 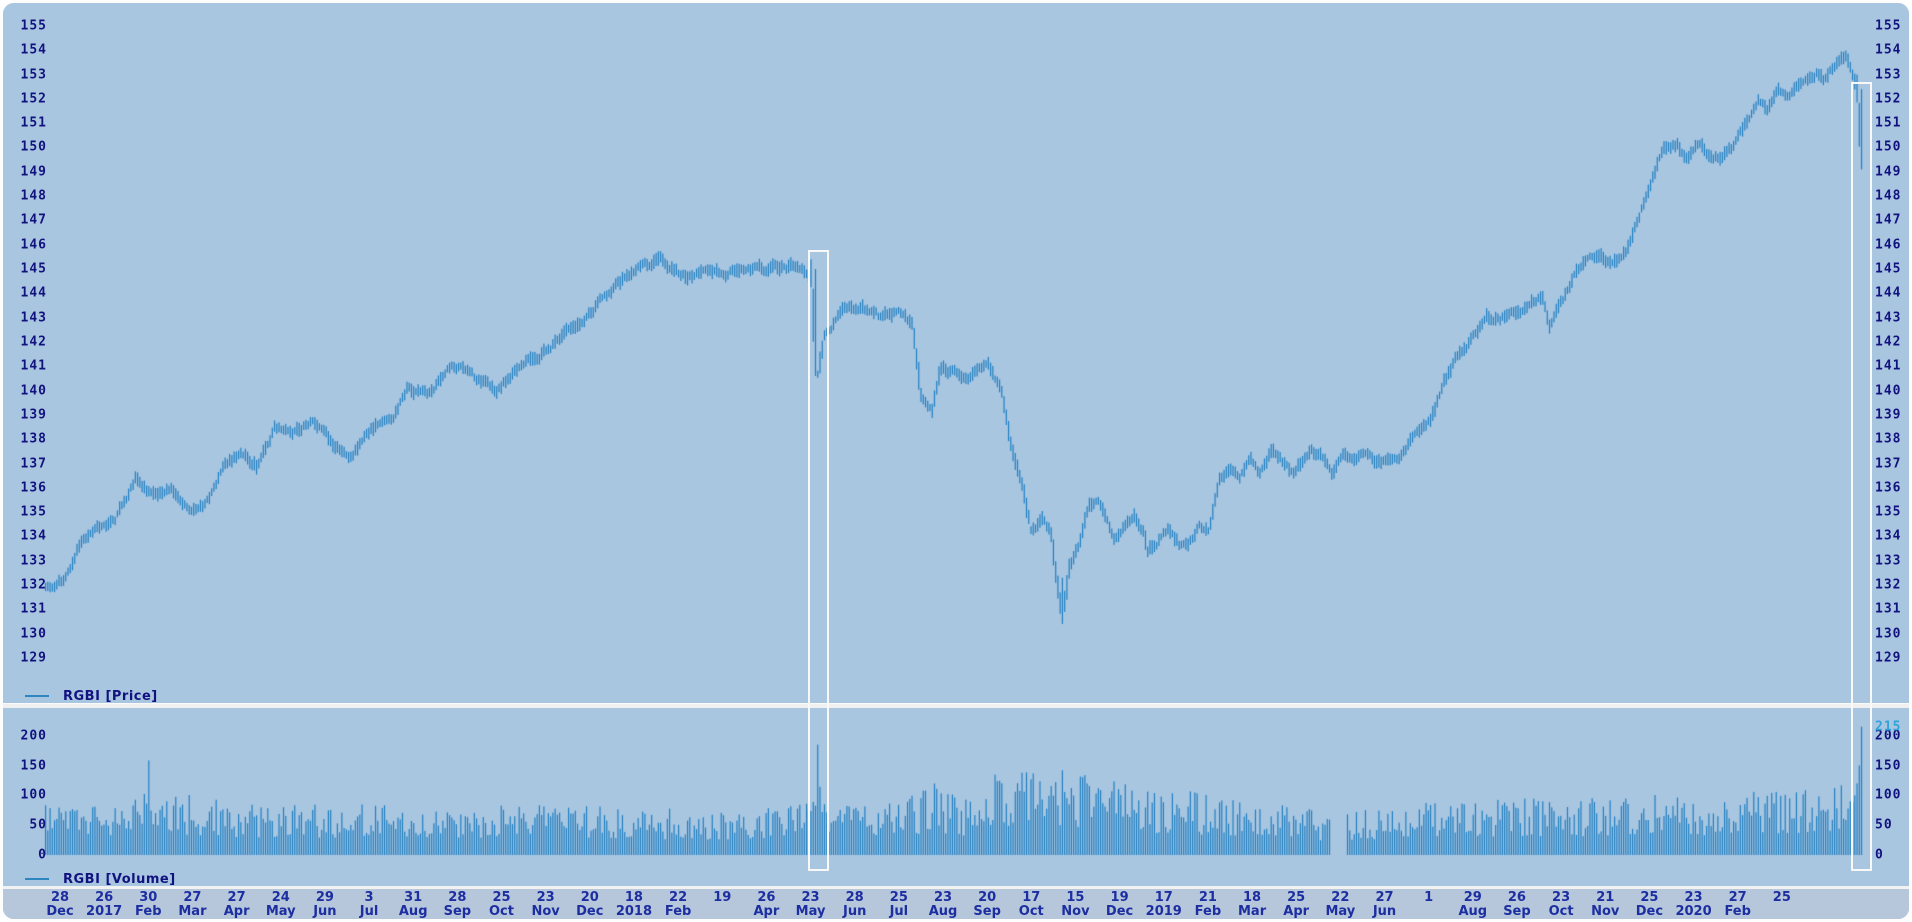 I want to click on x-axis-month-label: Jun, so click(x=325, y=911).